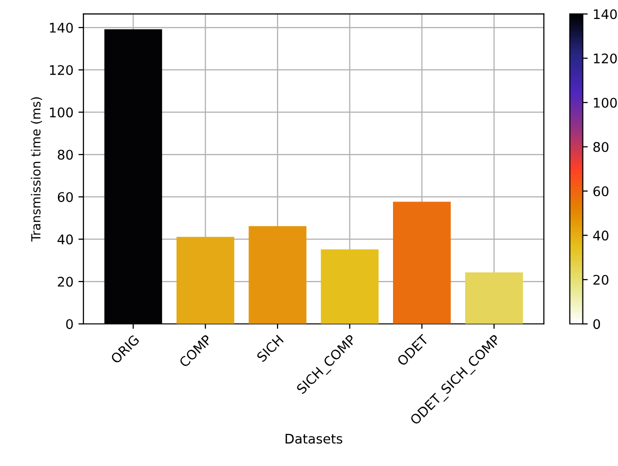 The image size is (618, 466). I want to click on y-tick-label: 140, so click(61, 27).